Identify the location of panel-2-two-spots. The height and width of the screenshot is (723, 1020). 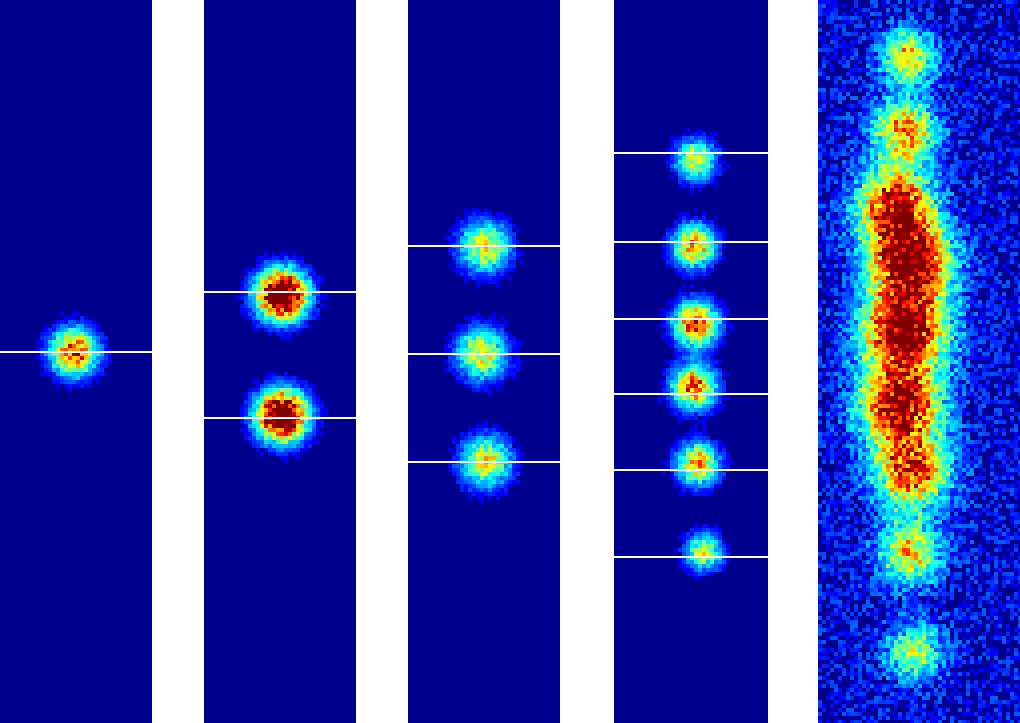
(280, 361).